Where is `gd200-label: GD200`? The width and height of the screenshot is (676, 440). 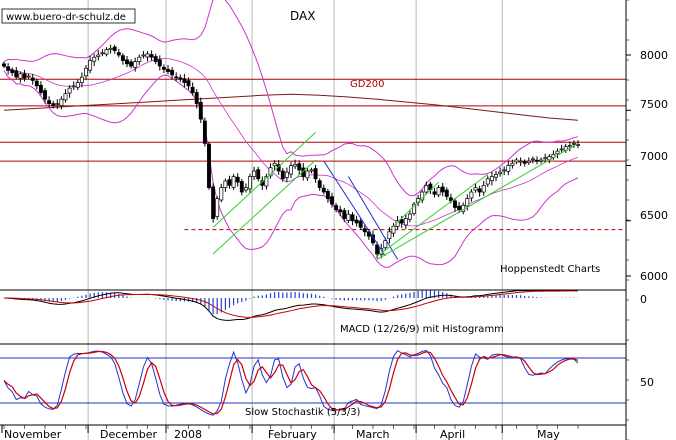
gd200-label: GD200 is located at coordinates (367, 84).